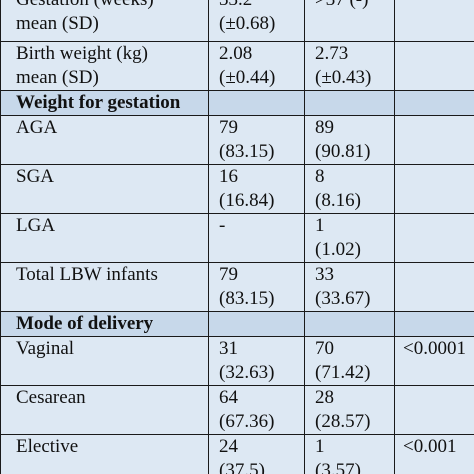 The image size is (474, 474). I want to click on cell-text: 16, so click(228, 176).